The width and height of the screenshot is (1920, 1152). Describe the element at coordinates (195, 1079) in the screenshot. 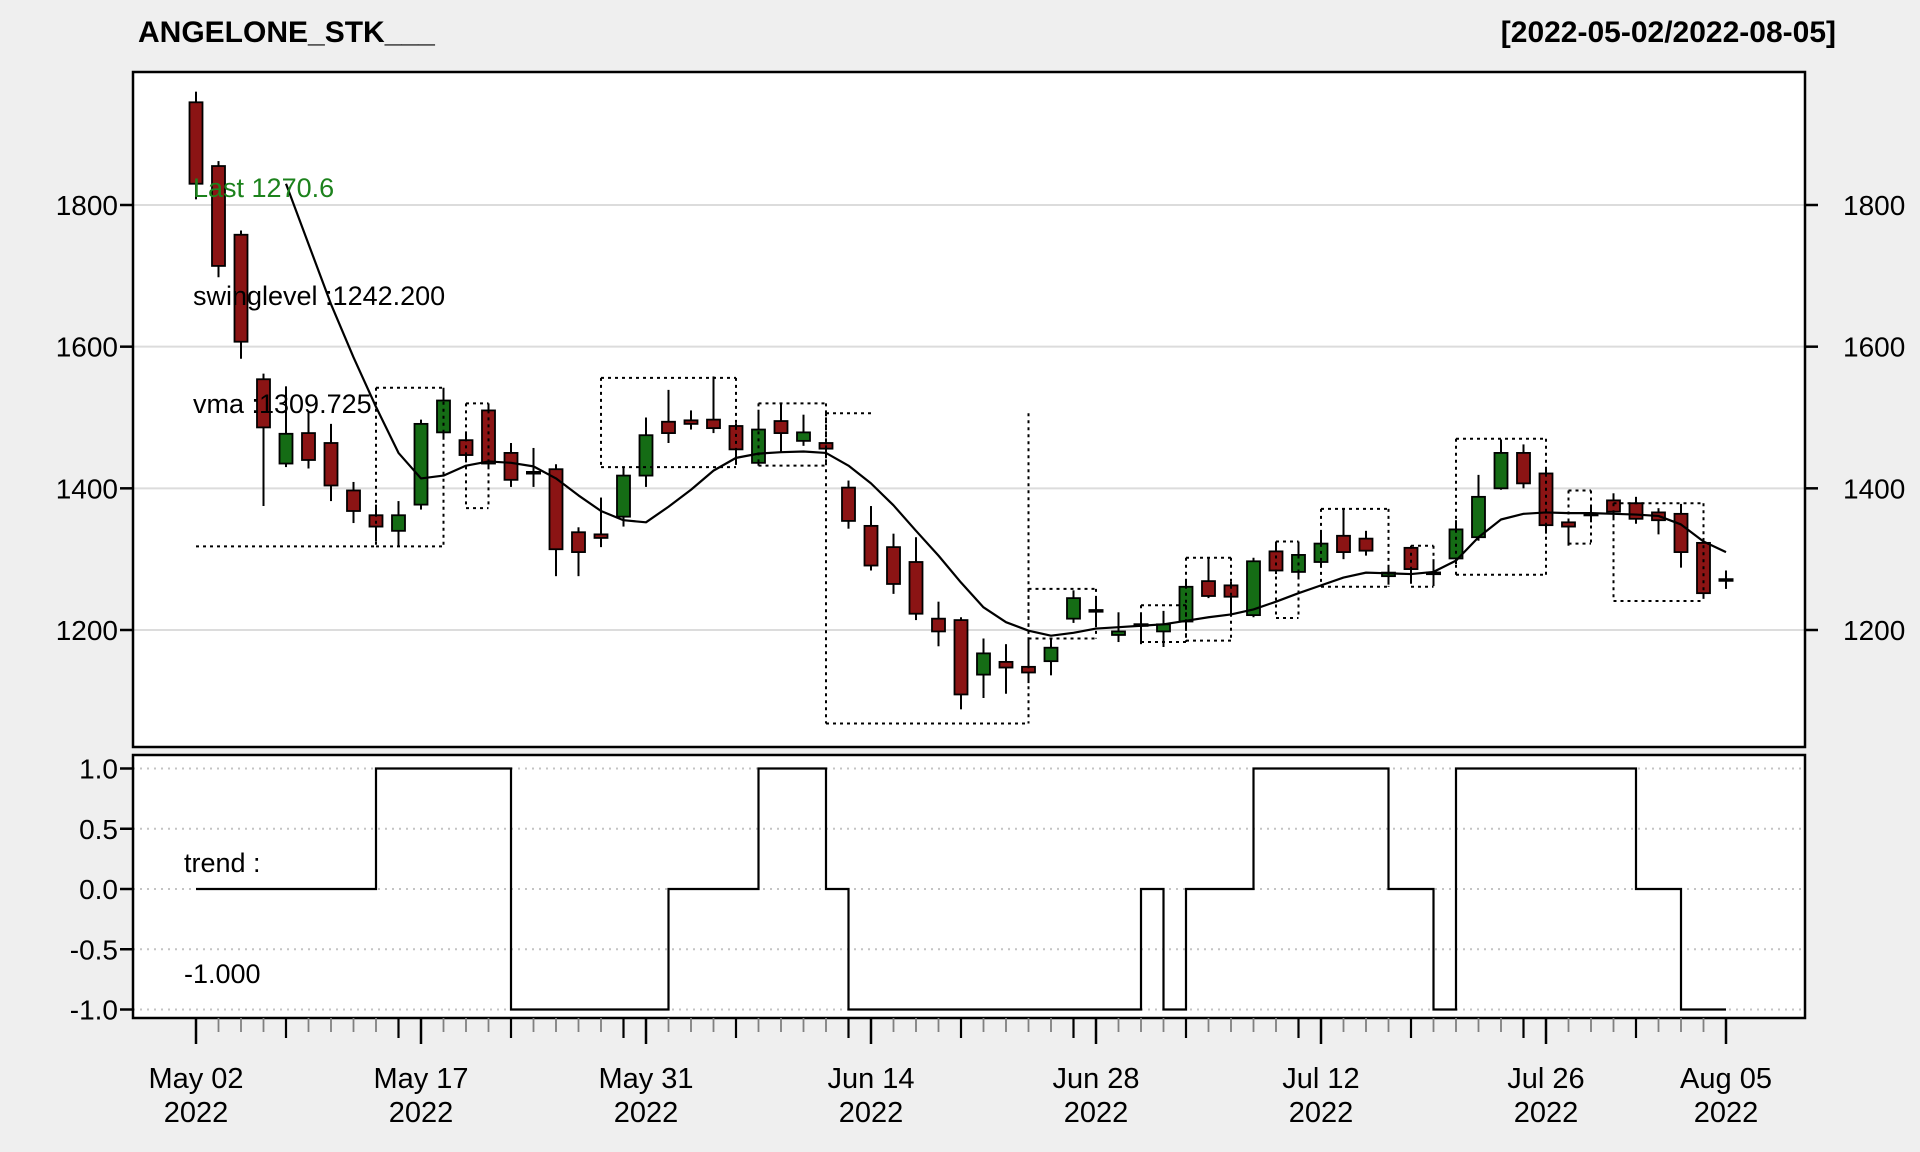

I see `x-axis-label-date: May 02` at that location.